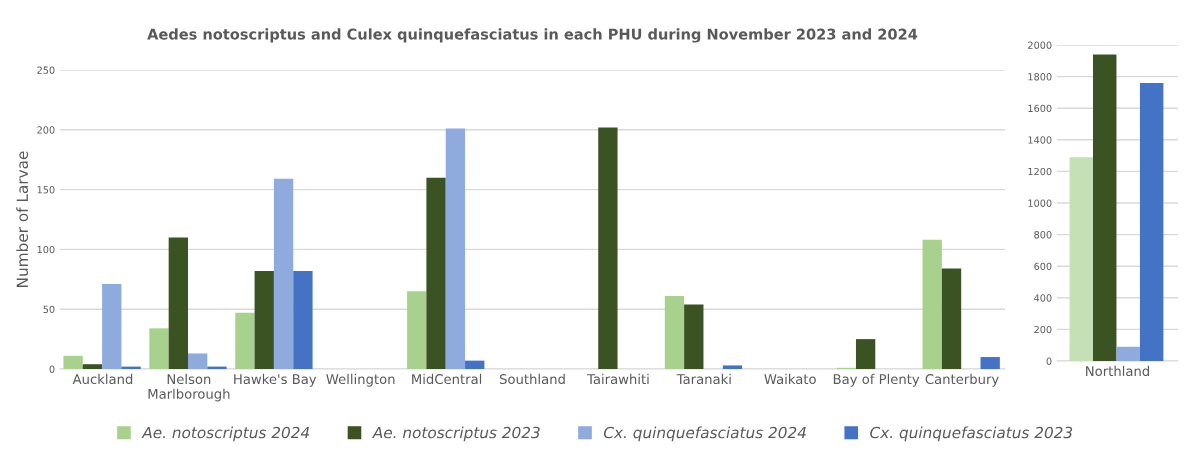 The height and width of the screenshot is (455, 1191). I want to click on y-tick-label: 1000, so click(1040, 203).